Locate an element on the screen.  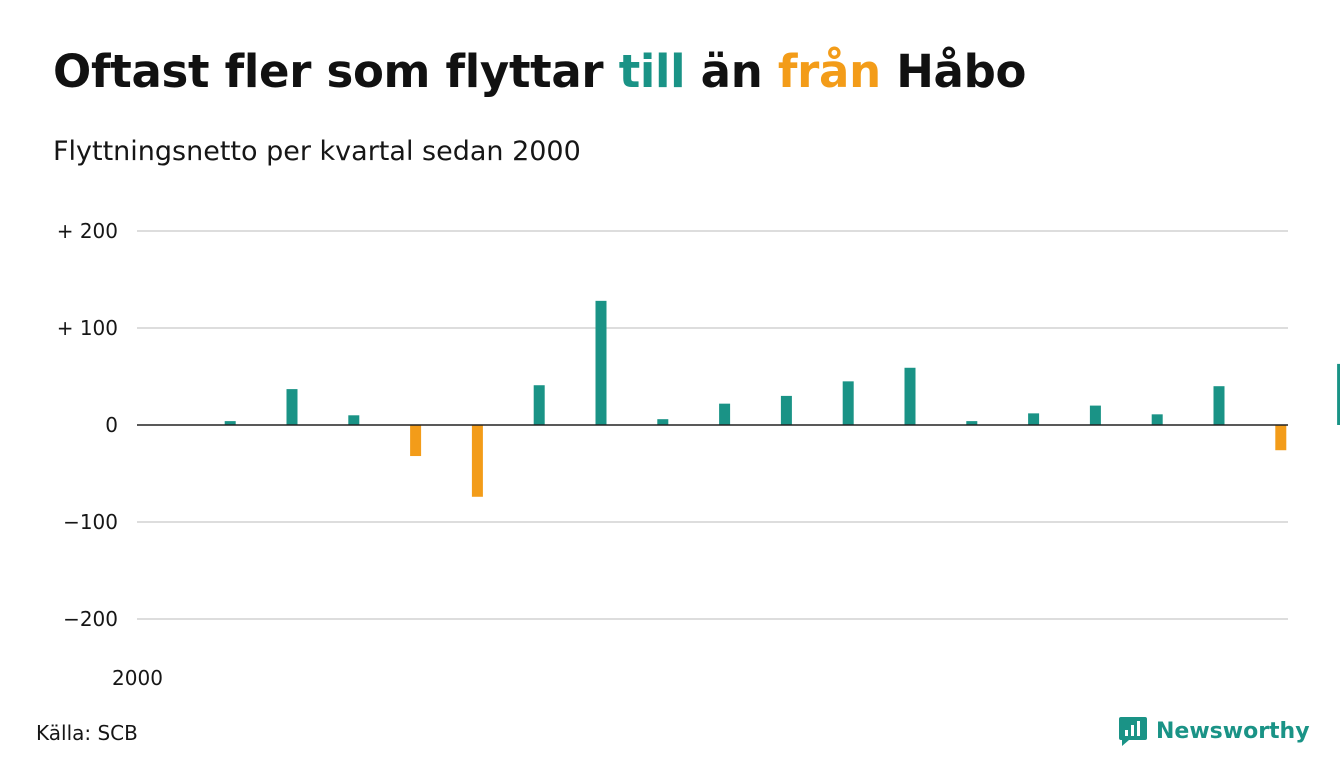
y-tick-label: + 100 is located at coordinates (87, 328).